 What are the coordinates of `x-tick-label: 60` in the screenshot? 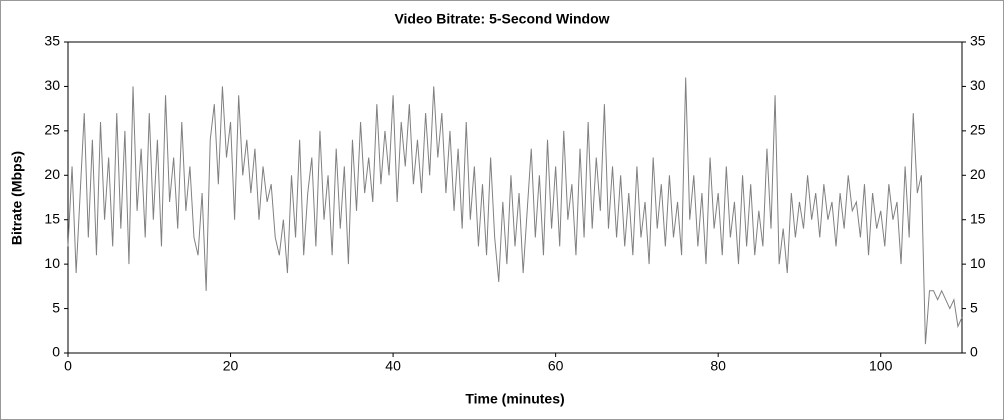 It's located at (556, 366).